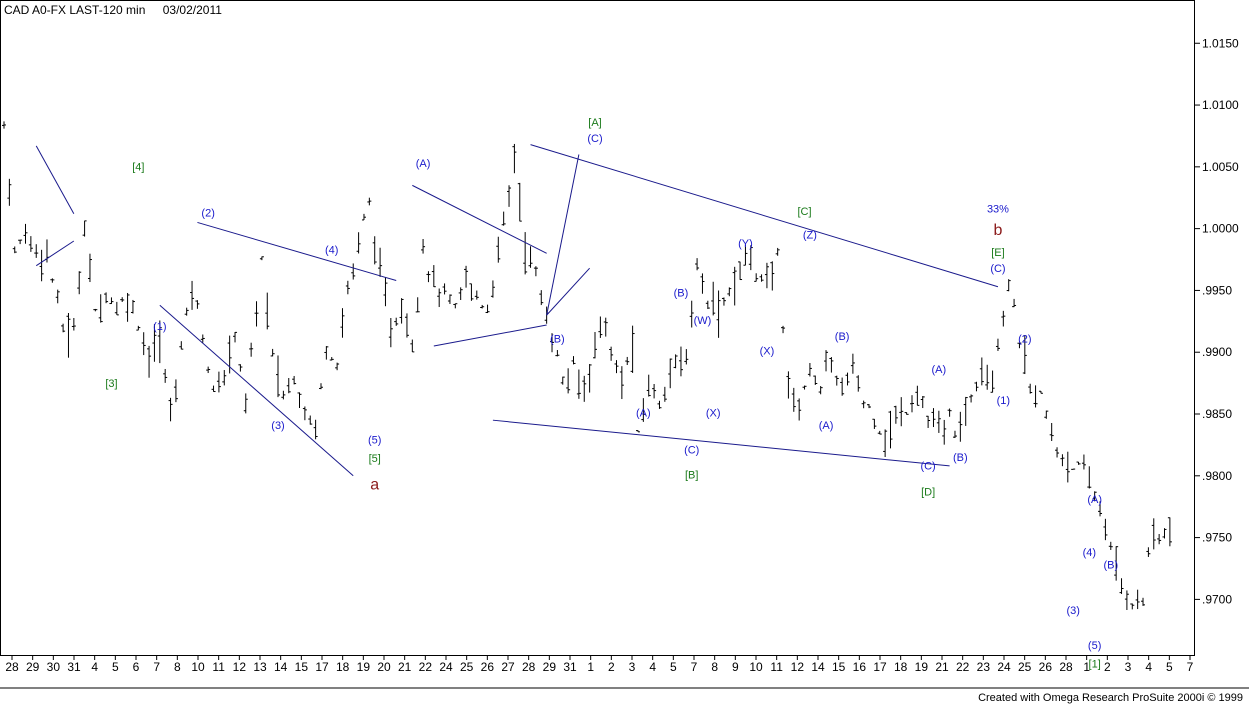  Describe the element at coordinates (691, 475) in the screenshot. I see `wave-label: [B]` at that location.